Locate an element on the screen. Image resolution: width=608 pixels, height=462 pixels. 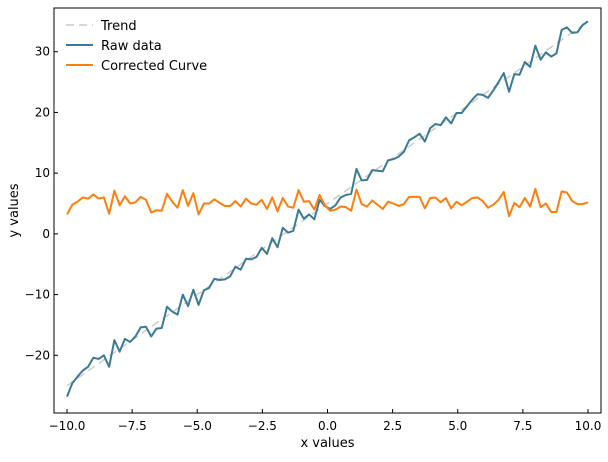
x-tick-label: 0.0 is located at coordinates (327, 426).